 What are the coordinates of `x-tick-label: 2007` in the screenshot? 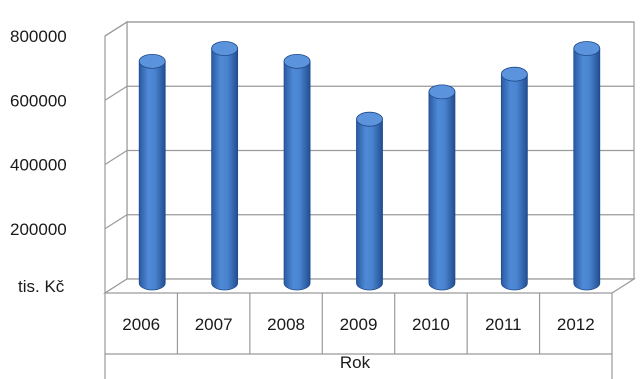 It's located at (214, 324).